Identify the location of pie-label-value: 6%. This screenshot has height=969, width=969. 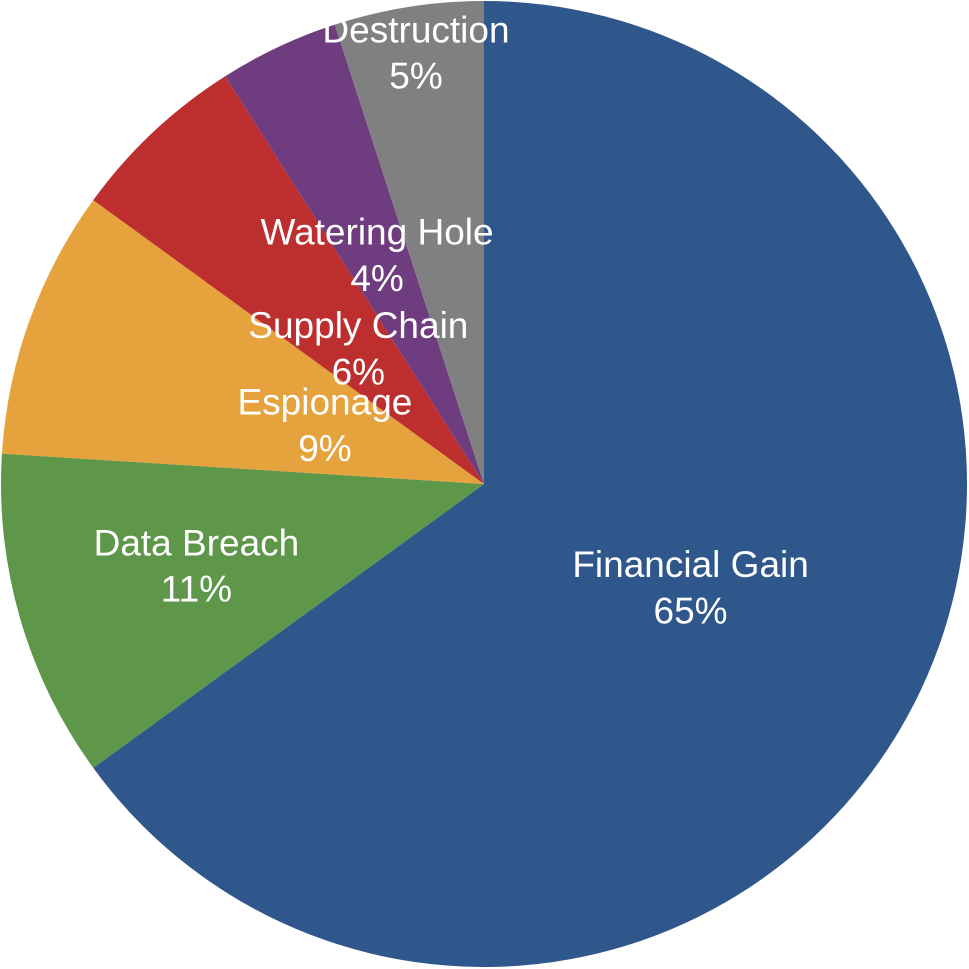
(358, 371).